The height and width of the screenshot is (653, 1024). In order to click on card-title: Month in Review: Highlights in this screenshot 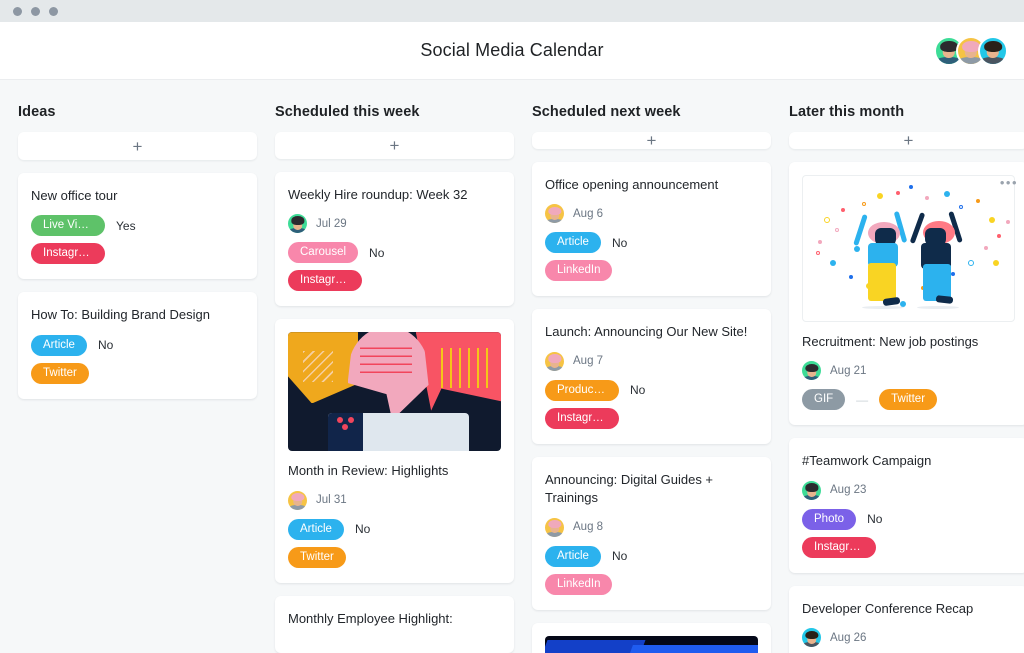, I will do `click(368, 471)`.